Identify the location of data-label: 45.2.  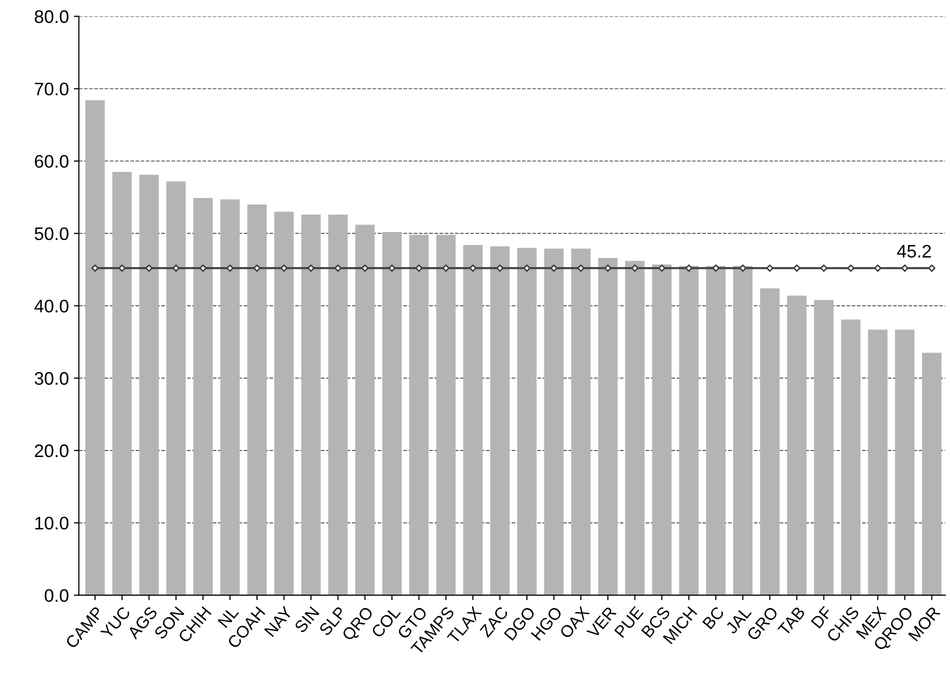
(914, 251).